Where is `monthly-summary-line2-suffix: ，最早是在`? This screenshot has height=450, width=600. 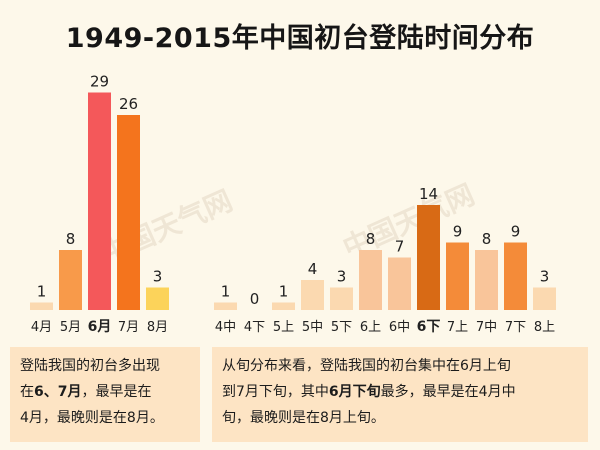 monthly-summary-line2-suffix: ，最早是在 is located at coordinates (116, 392).